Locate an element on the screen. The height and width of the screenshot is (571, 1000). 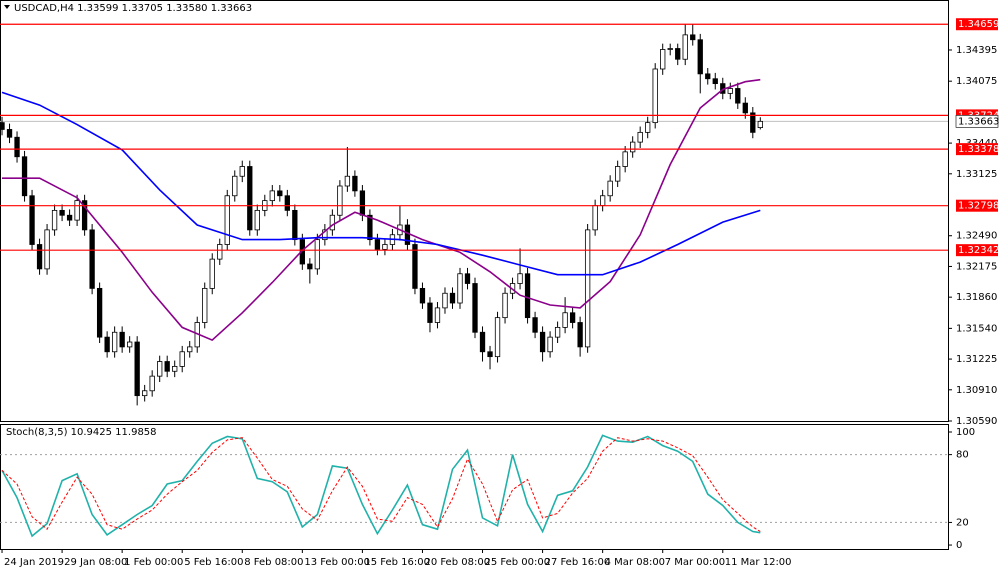
y-tick-label: 20 is located at coordinates (962, 522).